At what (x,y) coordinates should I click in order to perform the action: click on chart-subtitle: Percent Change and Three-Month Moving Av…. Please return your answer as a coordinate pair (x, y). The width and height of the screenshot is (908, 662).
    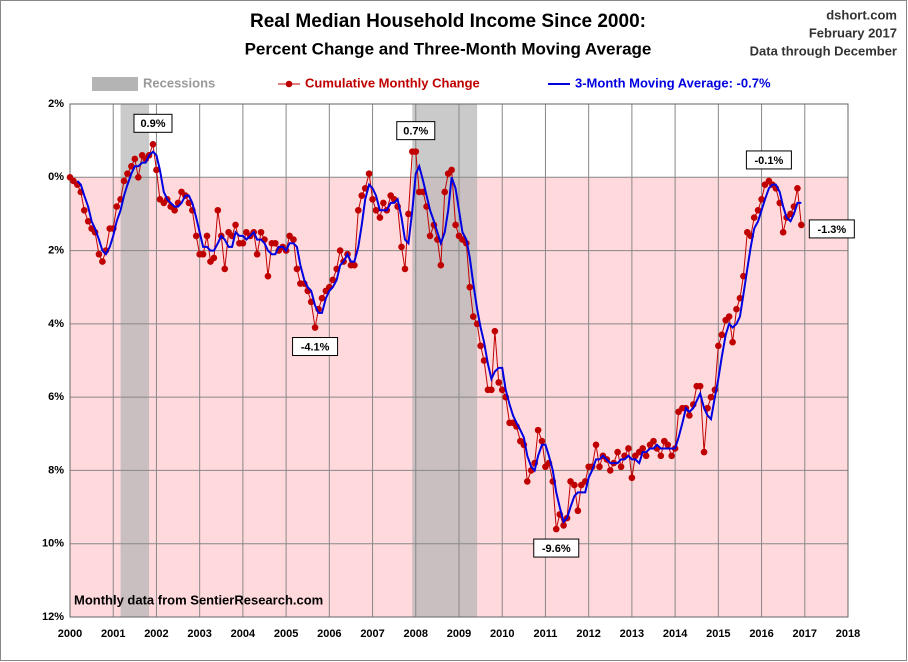
    Looking at the image, I should click on (448, 48).